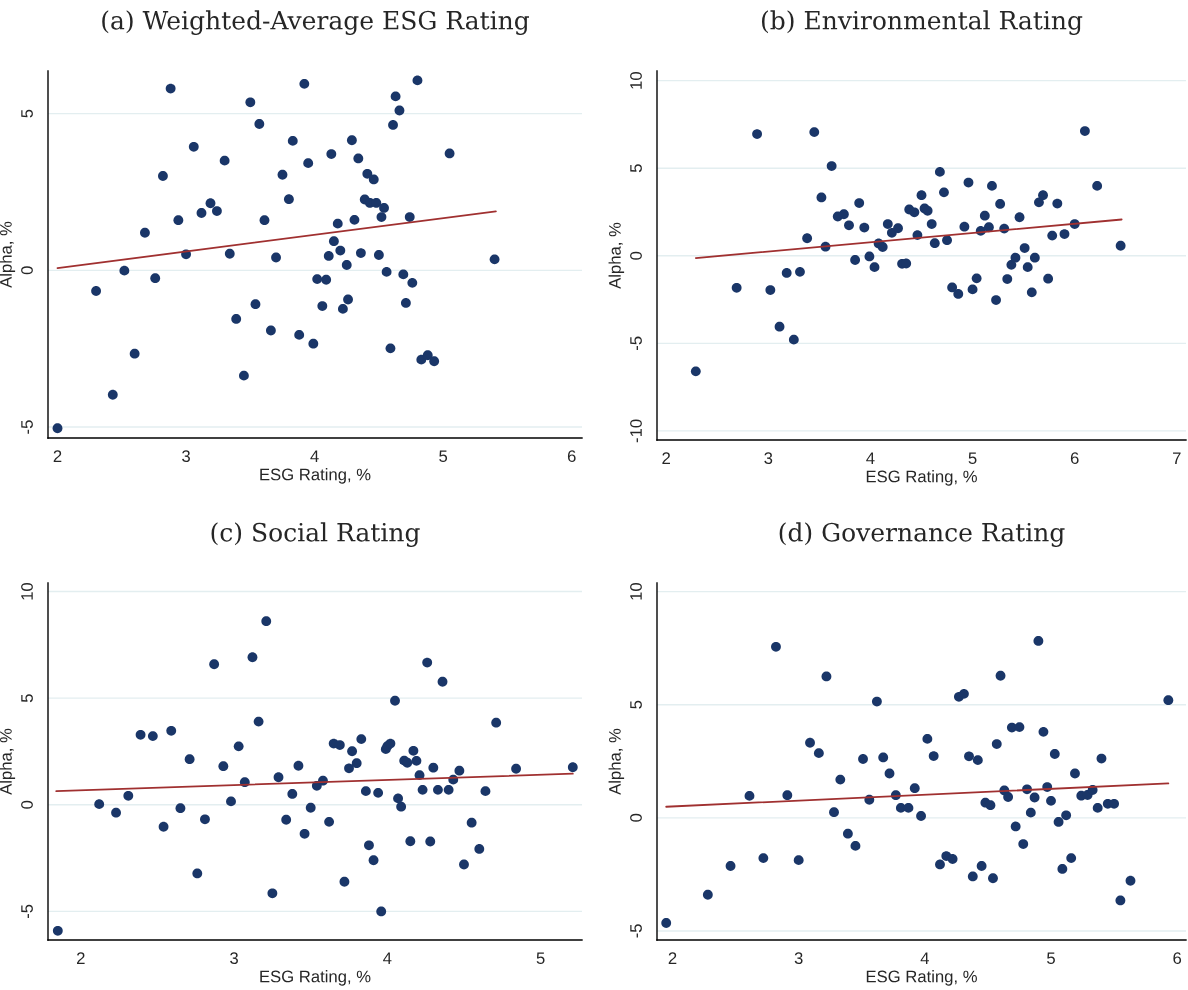  I want to click on x-tick-label: 7, so click(1177, 458).